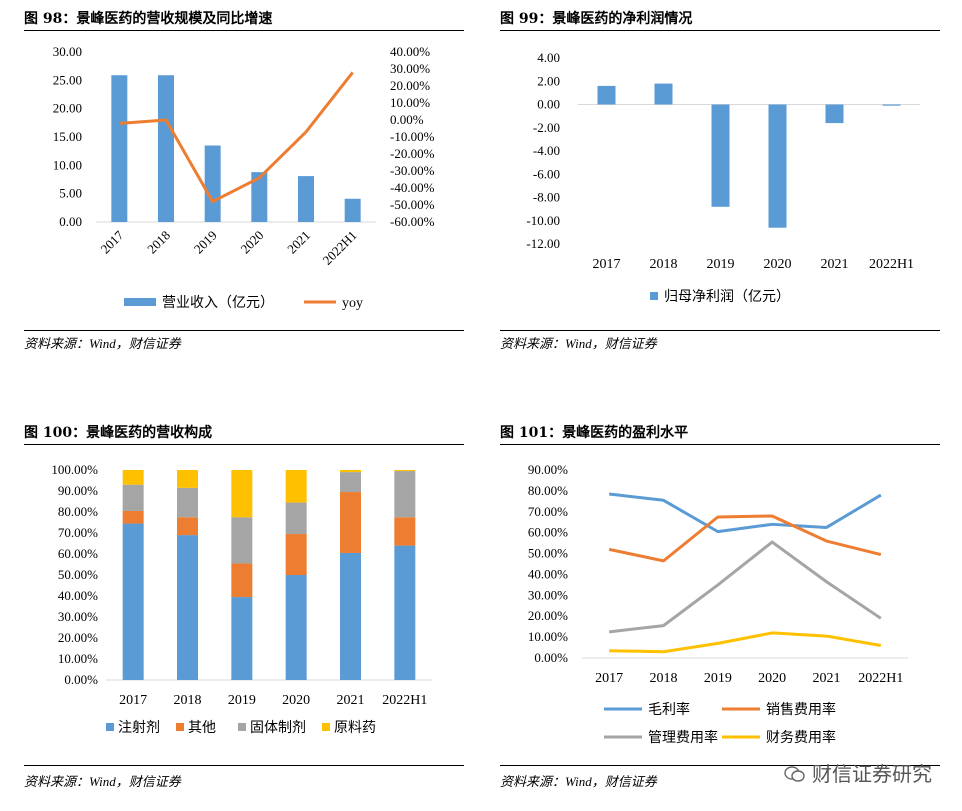  What do you see at coordinates (355, 728) in the screenshot?
I see `legend-label: 原料药` at bounding box center [355, 728].